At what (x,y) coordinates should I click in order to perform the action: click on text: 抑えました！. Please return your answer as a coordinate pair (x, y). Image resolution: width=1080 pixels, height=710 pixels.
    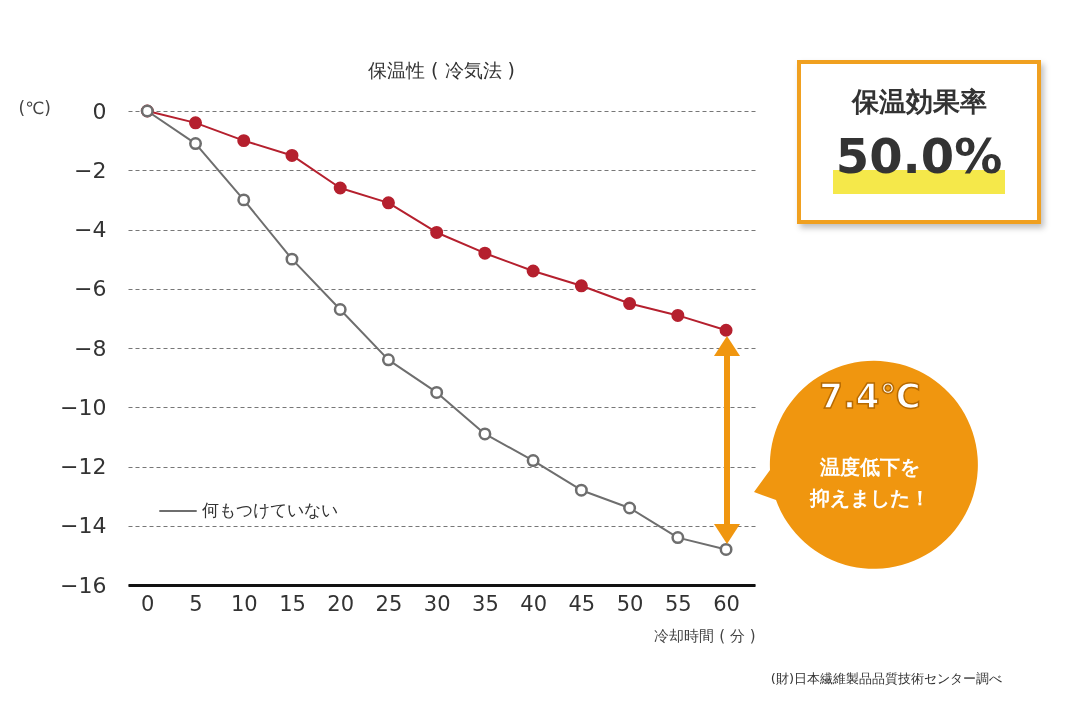
    Looking at the image, I should click on (869, 498).